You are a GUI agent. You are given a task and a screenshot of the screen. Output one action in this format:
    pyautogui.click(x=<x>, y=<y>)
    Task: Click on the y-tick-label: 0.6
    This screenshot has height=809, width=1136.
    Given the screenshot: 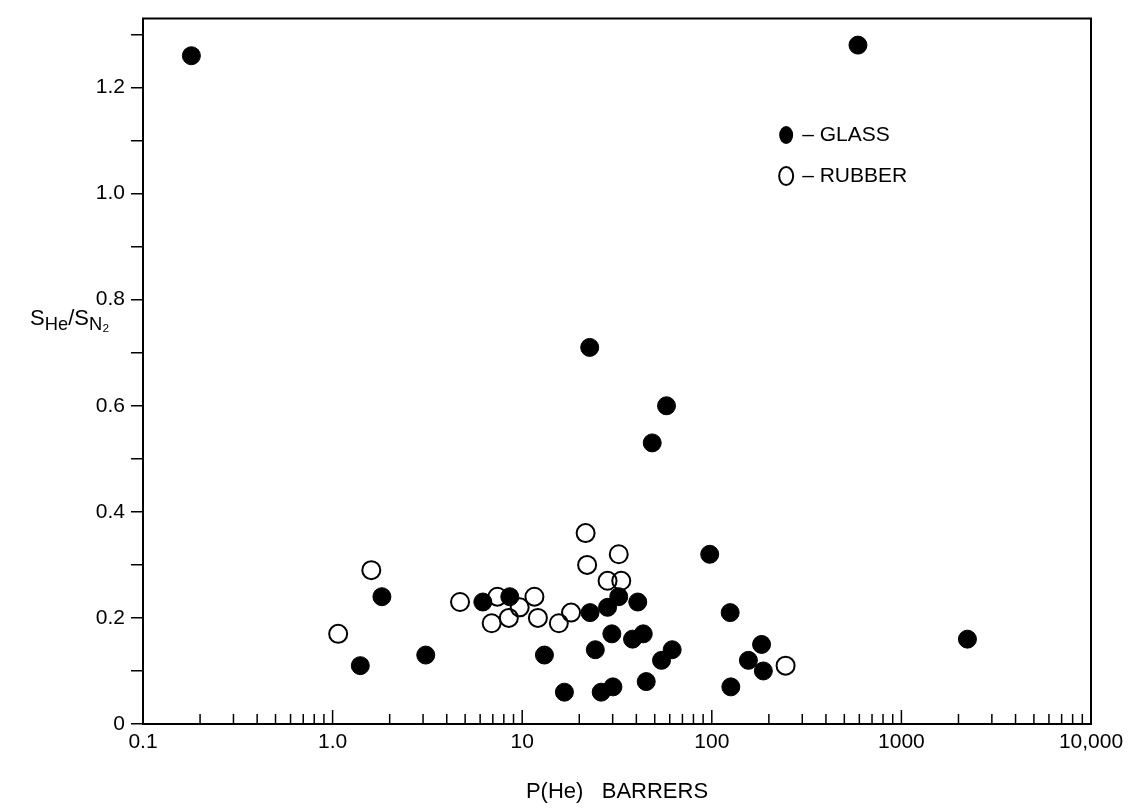 What is the action you would take?
    pyautogui.click(x=110, y=404)
    